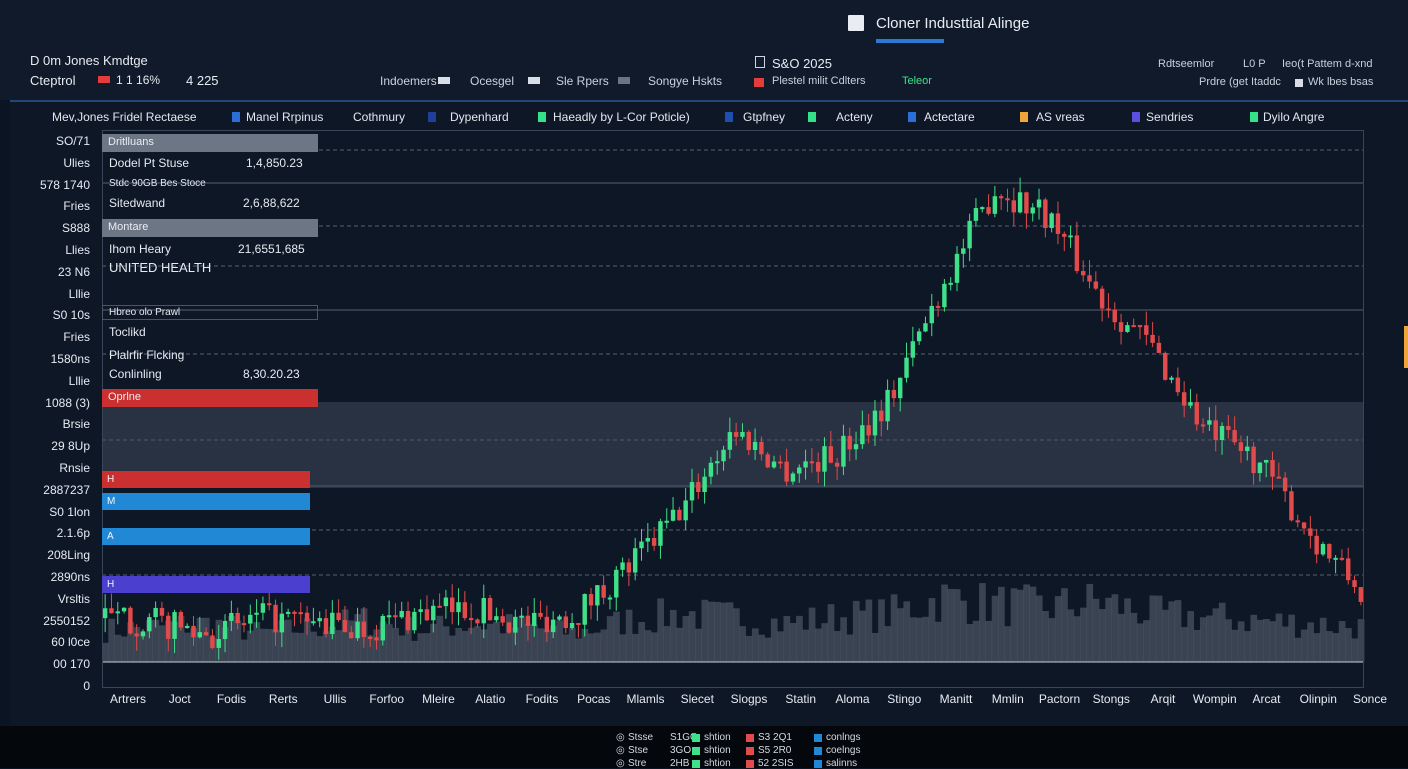  What do you see at coordinates (1294, 117) in the screenshot?
I see `legend-item-10: Dyilo Angre` at bounding box center [1294, 117].